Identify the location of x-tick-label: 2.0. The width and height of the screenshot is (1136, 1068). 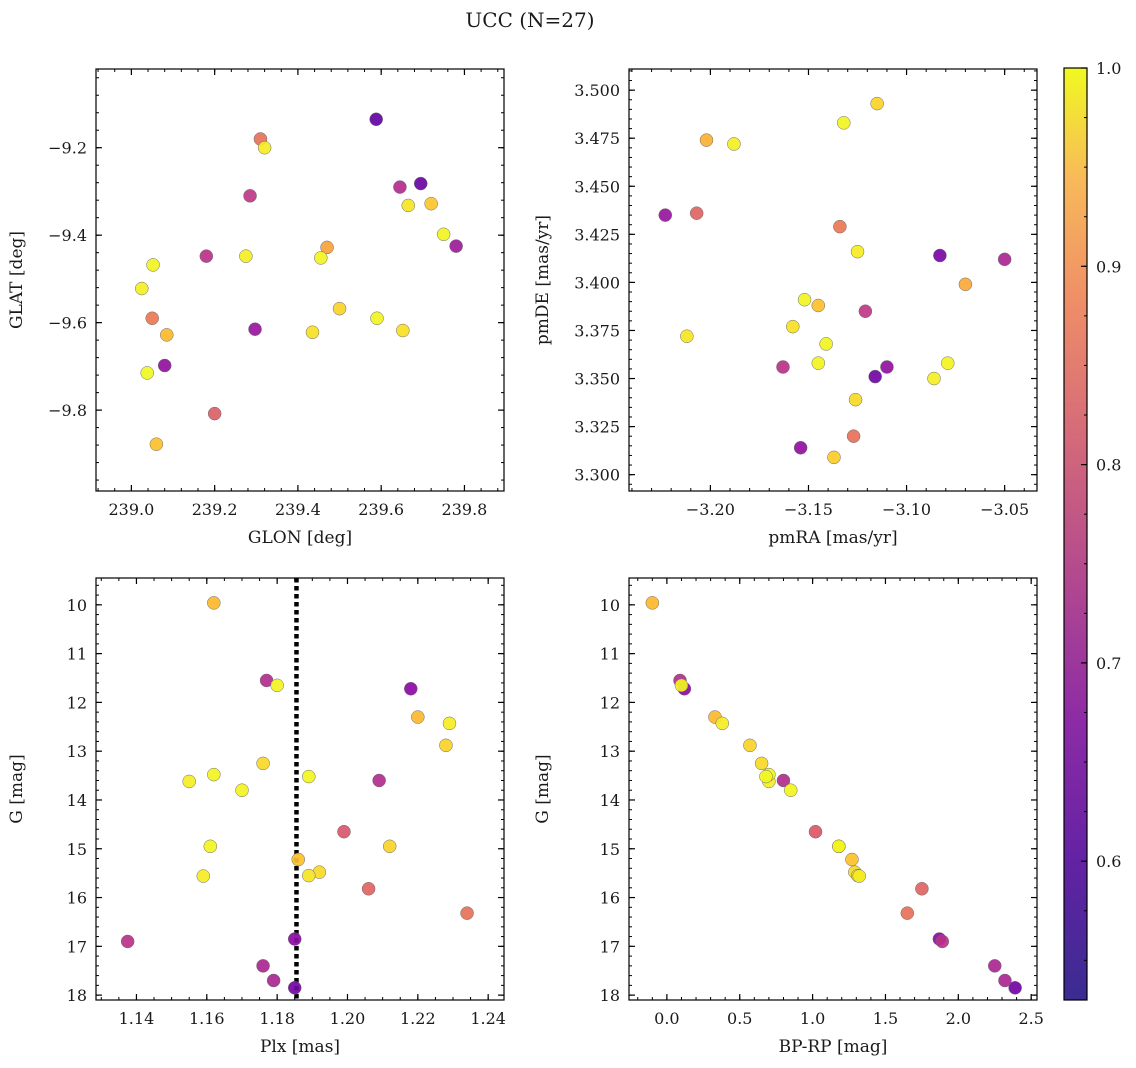
(958, 1018).